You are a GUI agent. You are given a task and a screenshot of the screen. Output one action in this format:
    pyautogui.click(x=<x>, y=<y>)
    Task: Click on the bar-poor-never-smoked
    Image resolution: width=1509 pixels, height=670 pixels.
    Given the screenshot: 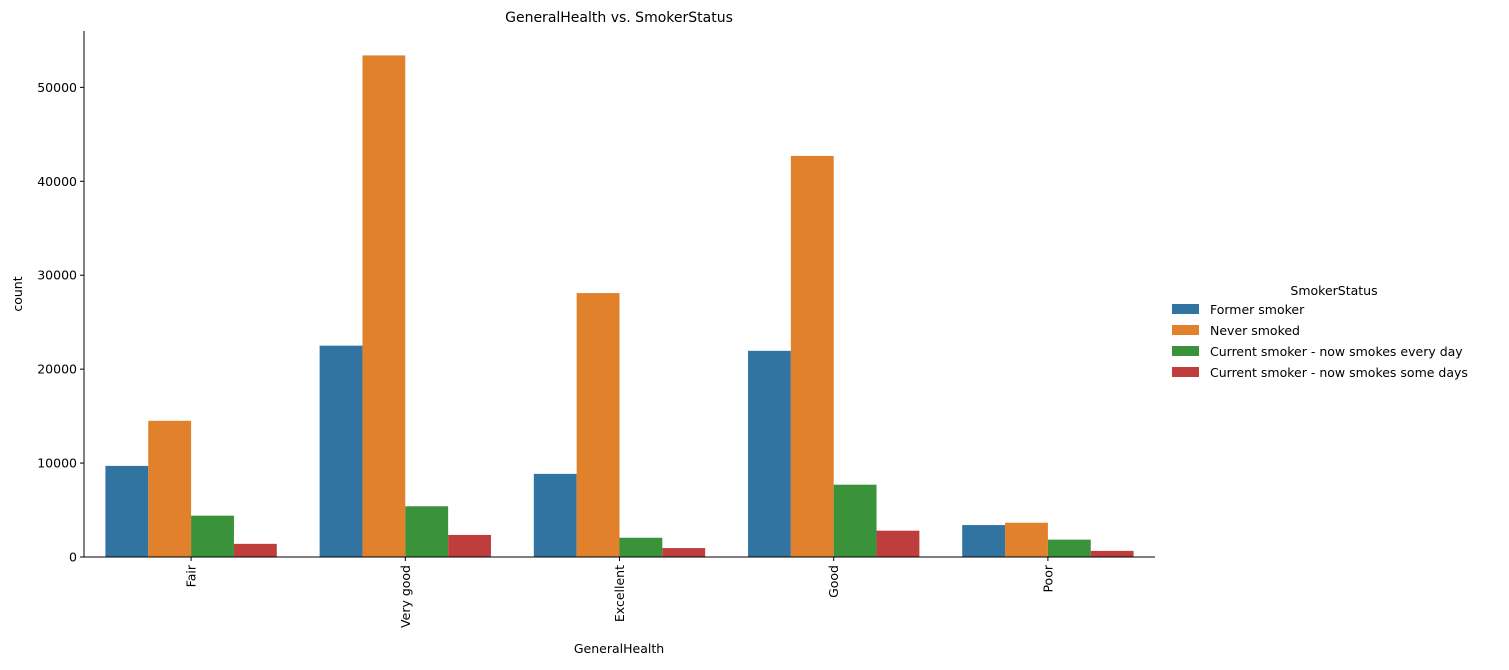 What is the action you would take?
    pyautogui.click(x=1026, y=539)
    